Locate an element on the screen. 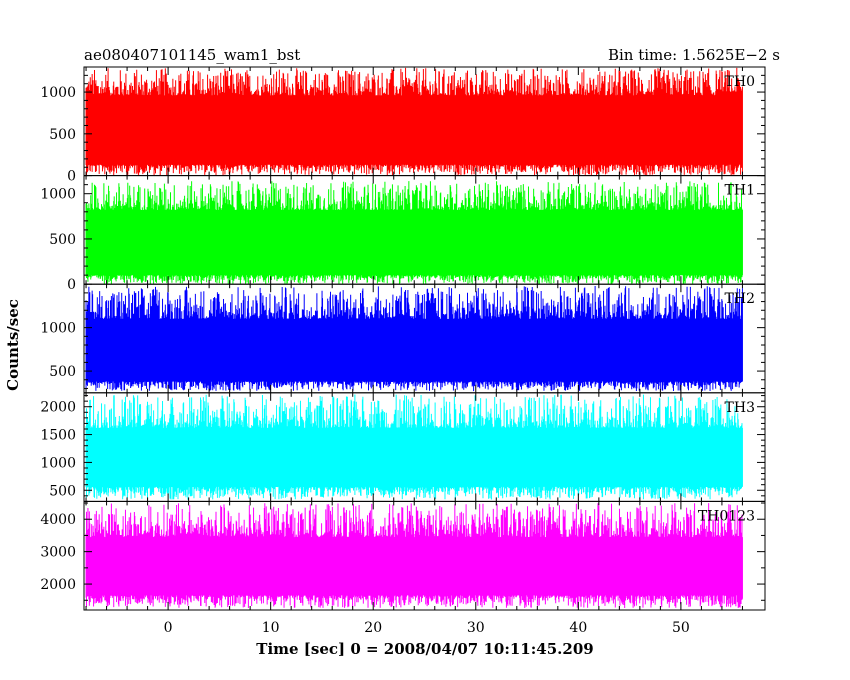 The width and height of the screenshot is (850, 680). x-tick-label: 10 is located at coordinates (271, 628).